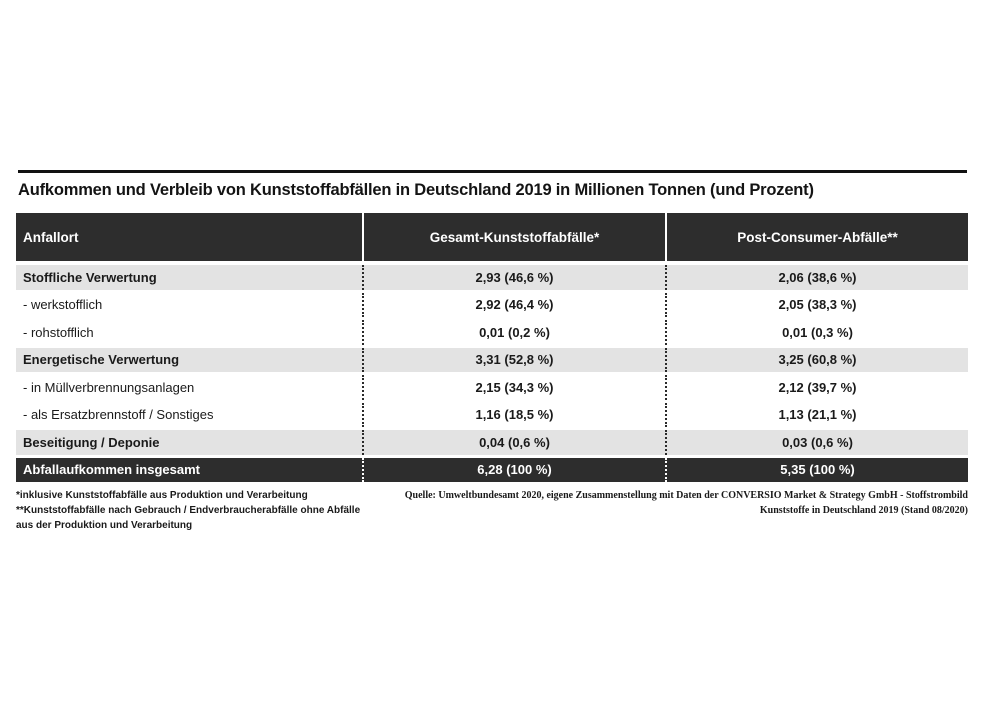 Image resolution: width=984 pixels, height=705 pixels. I want to click on cell-gesamt: 3,31 (52,8 %), so click(513, 359).